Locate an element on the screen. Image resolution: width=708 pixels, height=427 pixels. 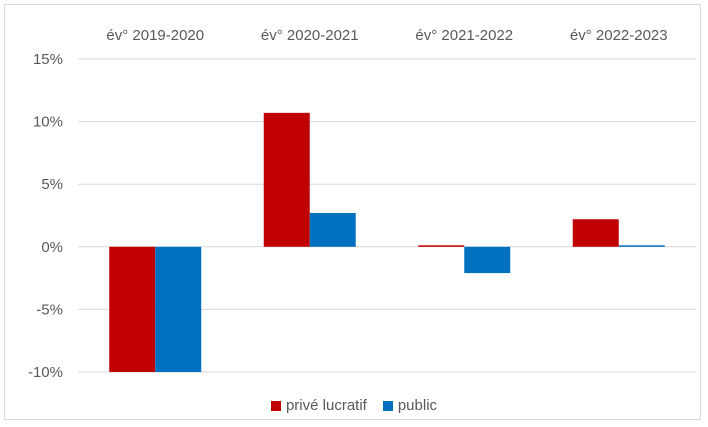
category-label: év° 2020-2021 is located at coordinates (310, 35).